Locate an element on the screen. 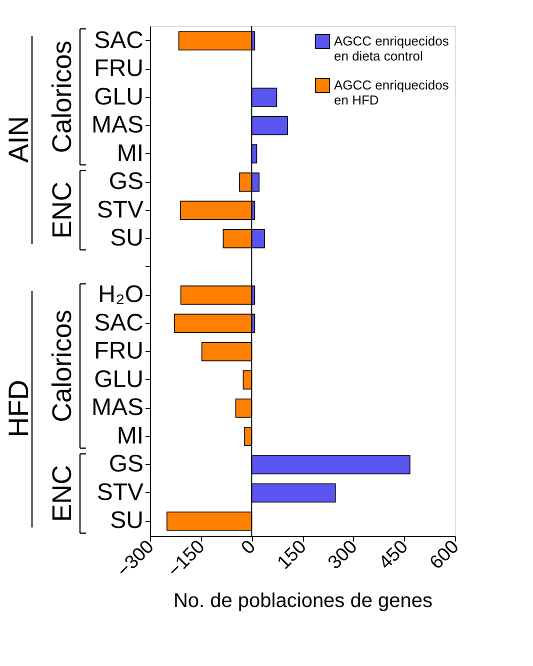 This screenshot has width=533, height=666. text: AIN is located at coordinates (18, 139).